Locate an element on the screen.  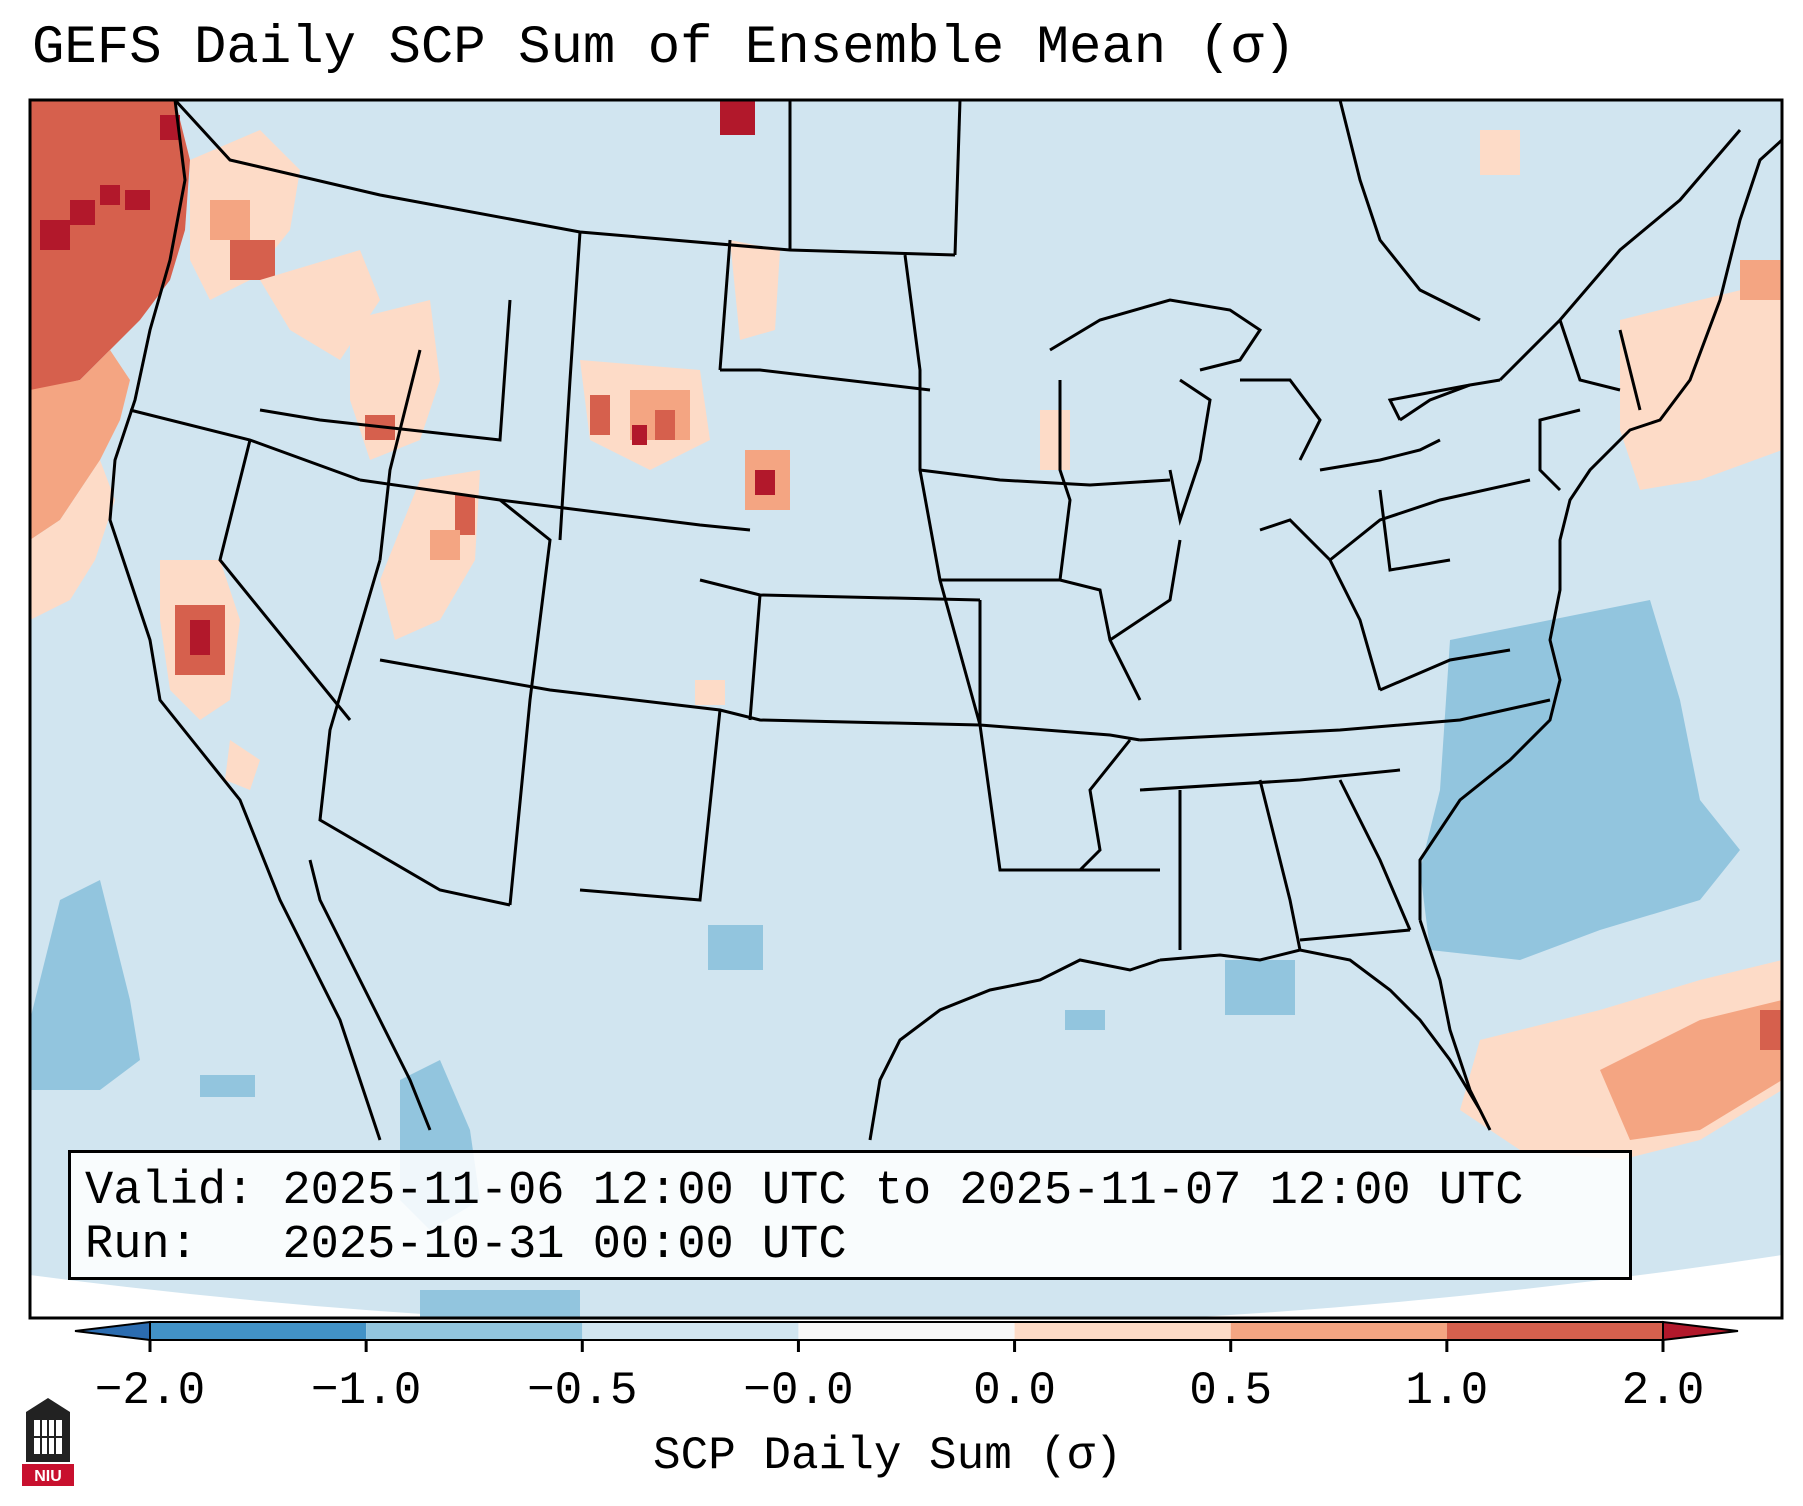
interior-west-anomaly-field is located at coordinates (570, 402).